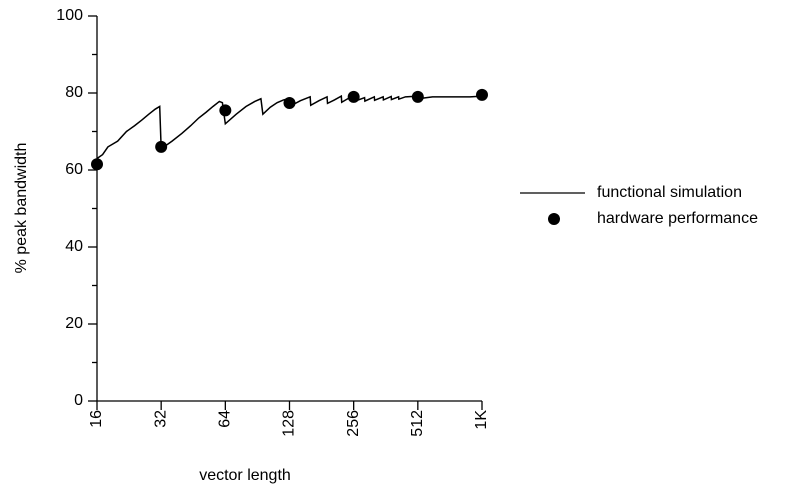  I want to click on y-axis-title: % peak bandwidth, so click(21, 208).